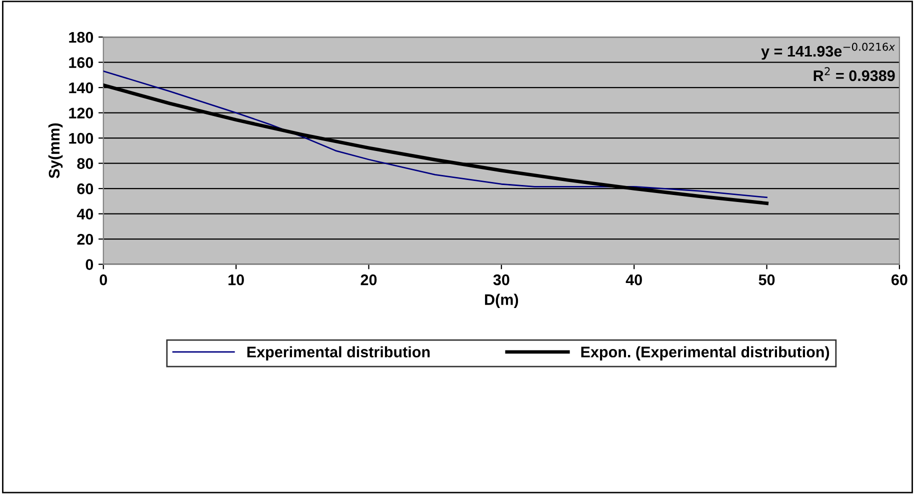 This screenshot has height=494, width=915. Describe the element at coordinates (90, 264) in the screenshot. I see `y-tick-label: 0` at that location.